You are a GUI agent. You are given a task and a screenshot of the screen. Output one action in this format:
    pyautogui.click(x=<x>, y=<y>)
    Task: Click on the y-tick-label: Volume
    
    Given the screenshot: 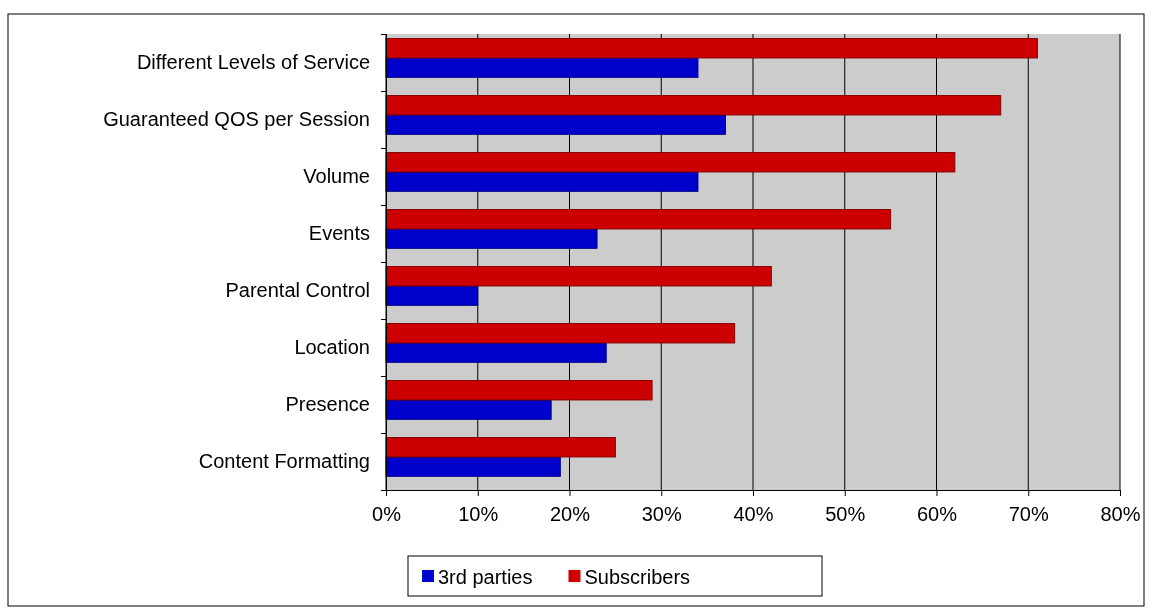 What is the action you would take?
    pyautogui.click(x=336, y=175)
    